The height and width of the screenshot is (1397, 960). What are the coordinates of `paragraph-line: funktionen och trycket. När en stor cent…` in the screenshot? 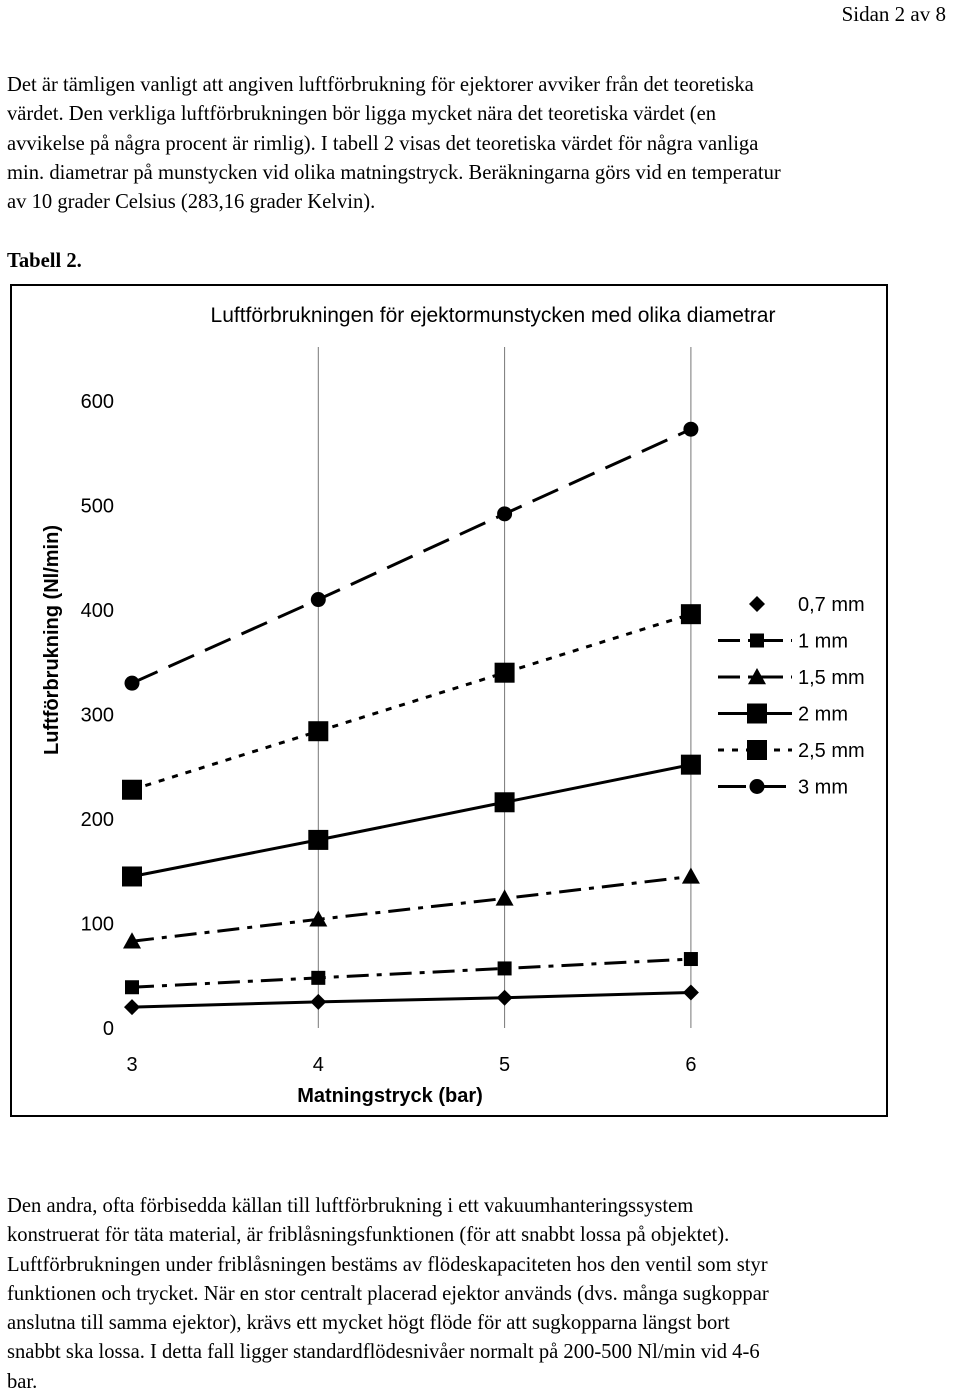 It's located at (388, 1293).